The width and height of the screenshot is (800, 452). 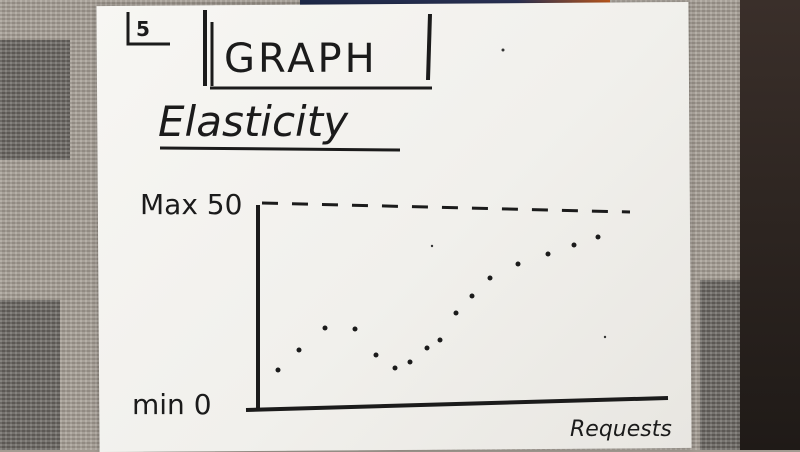 What do you see at coordinates (280, 149) in the screenshot?
I see `subtitle-underline` at bounding box center [280, 149].